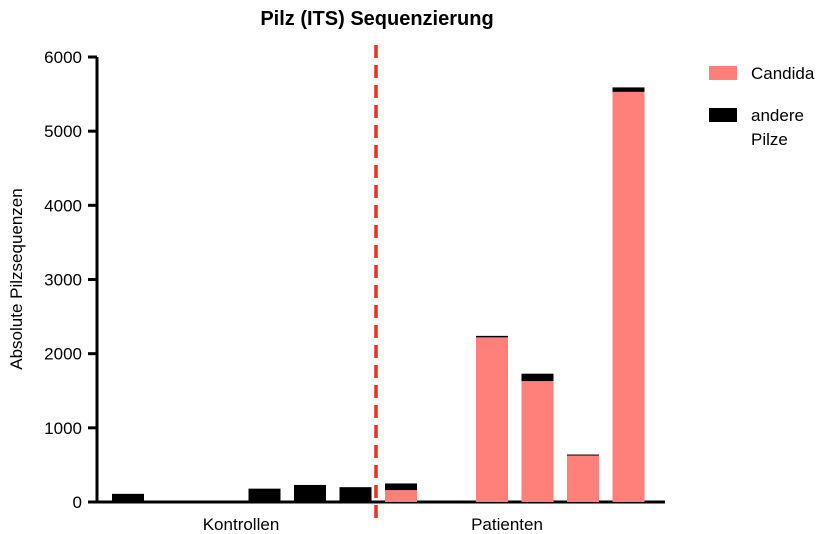  Describe the element at coordinates (77, 502) in the screenshot. I see `y-tick-label: 0` at that location.